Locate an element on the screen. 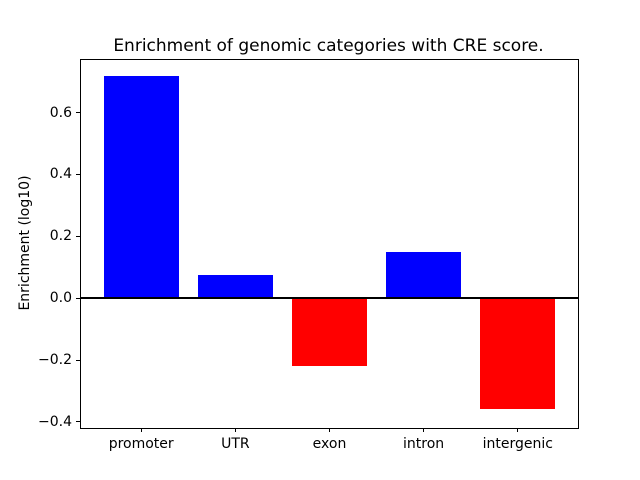 Image resolution: width=640 pixels, height=480 pixels. y-tick-label: 0.4 is located at coordinates (60, 174).